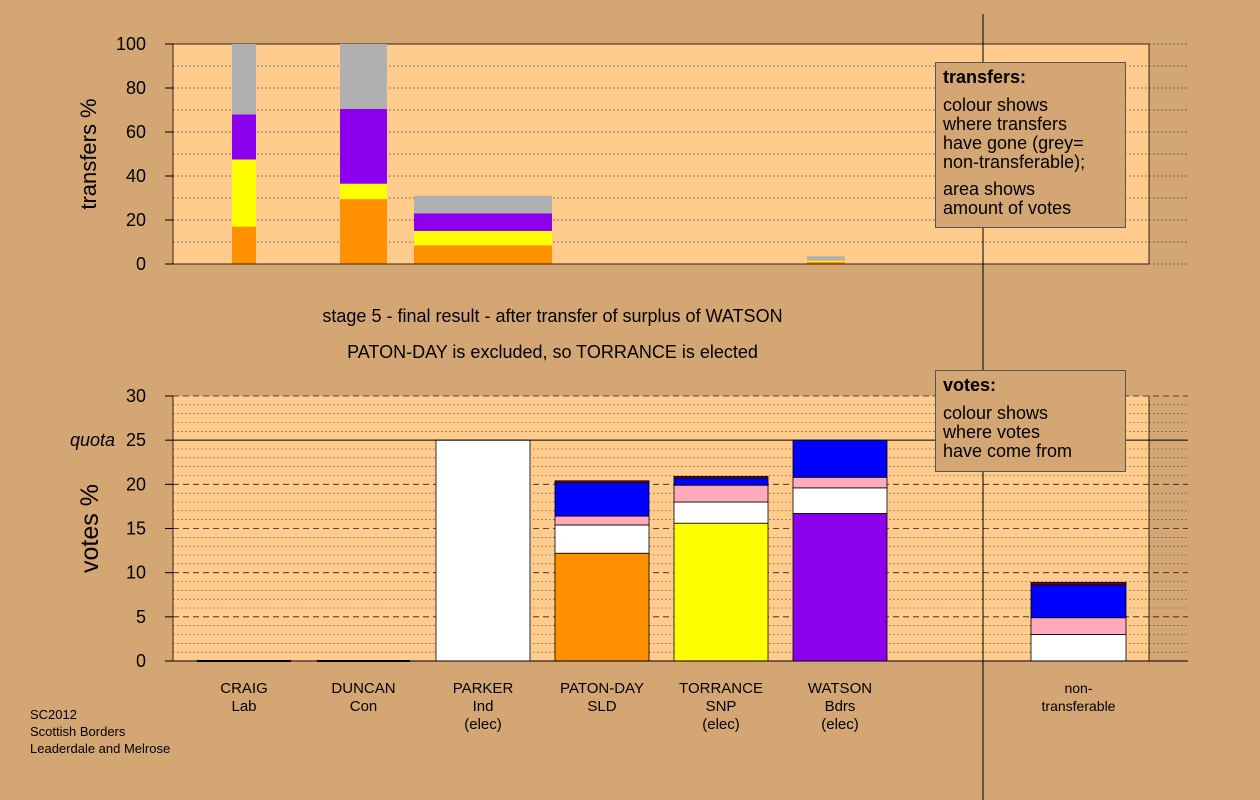 This screenshot has height=800, width=1260. What do you see at coordinates (483, 706) in the screenshot?
I see `category-label: Ind` at bounding box center [483, 706].